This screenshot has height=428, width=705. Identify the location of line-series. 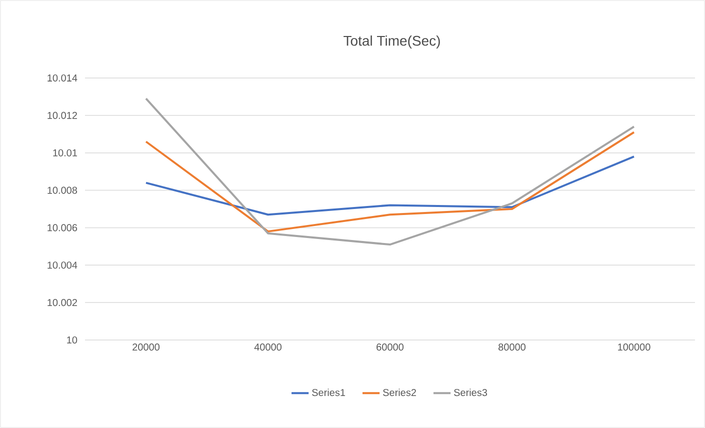
(390, 186).